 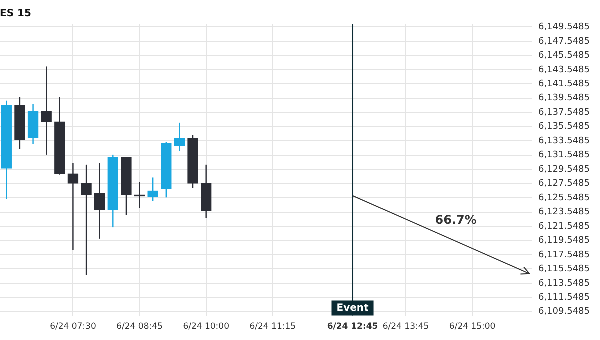 I want to click on y-tick-label: 6,111.5485, so click(x=564, y=298).